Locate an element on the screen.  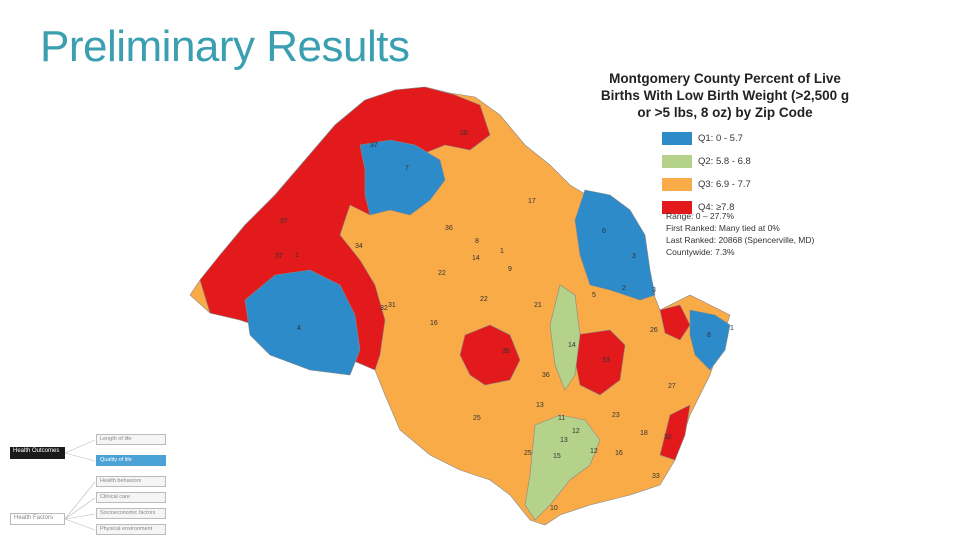
region-label: 26 is located at coordinates (654, 330).